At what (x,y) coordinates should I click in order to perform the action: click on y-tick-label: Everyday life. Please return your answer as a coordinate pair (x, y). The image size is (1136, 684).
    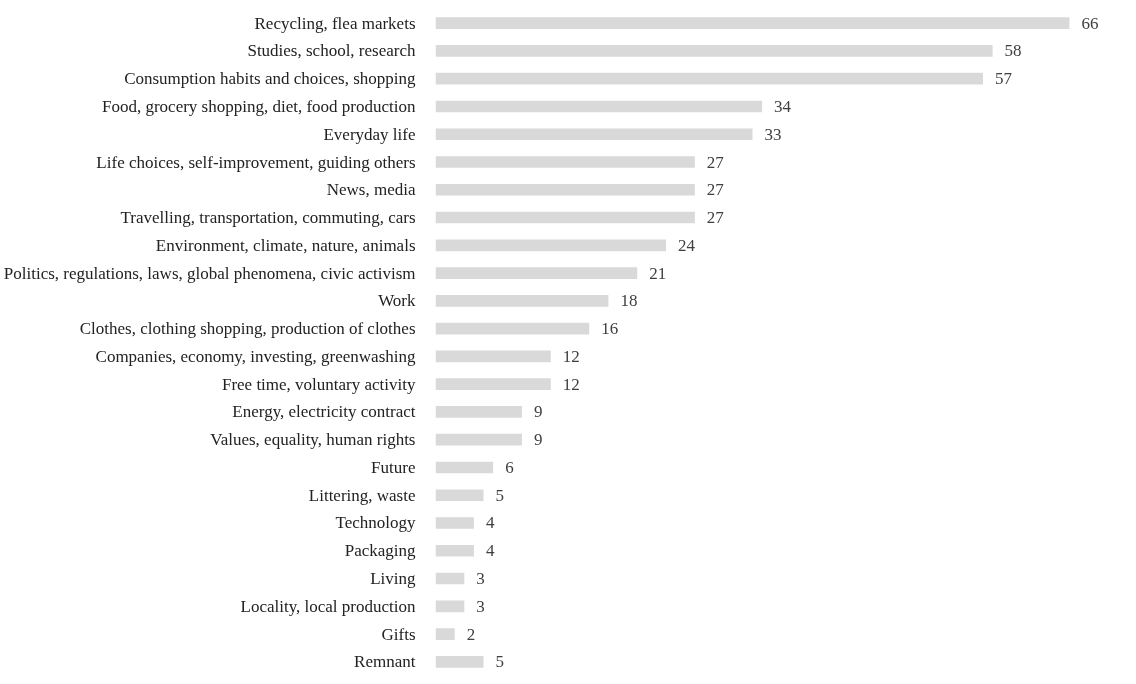
    Looking at the image, I should click on (369, 134).